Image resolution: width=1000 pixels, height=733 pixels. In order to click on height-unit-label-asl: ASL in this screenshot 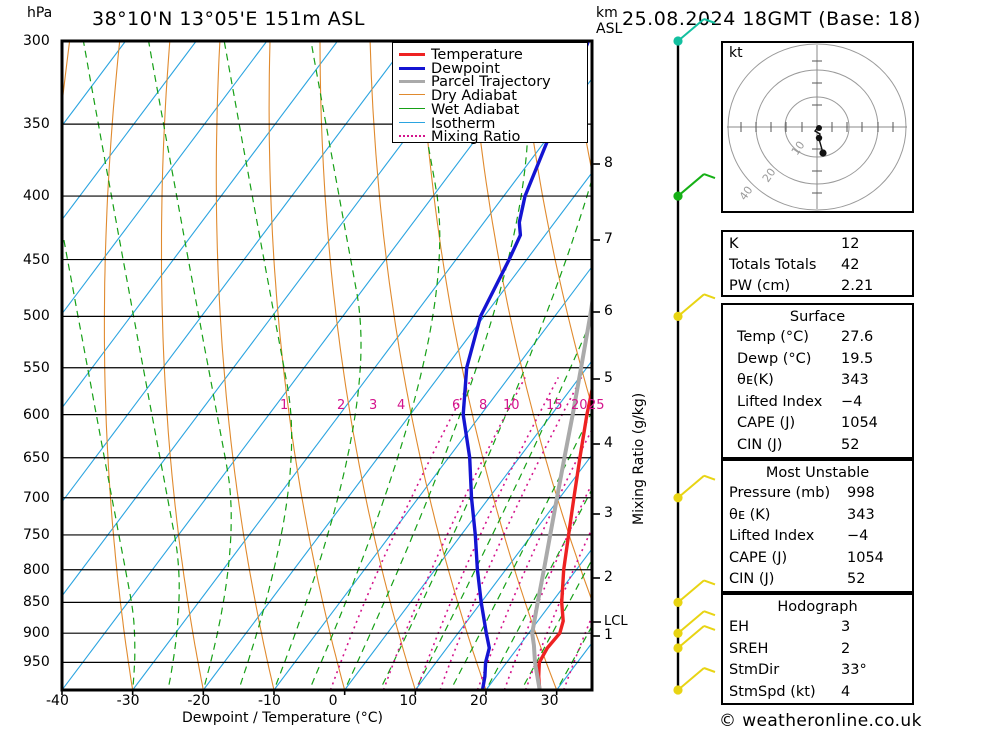, I will do `click(609, 29)`.